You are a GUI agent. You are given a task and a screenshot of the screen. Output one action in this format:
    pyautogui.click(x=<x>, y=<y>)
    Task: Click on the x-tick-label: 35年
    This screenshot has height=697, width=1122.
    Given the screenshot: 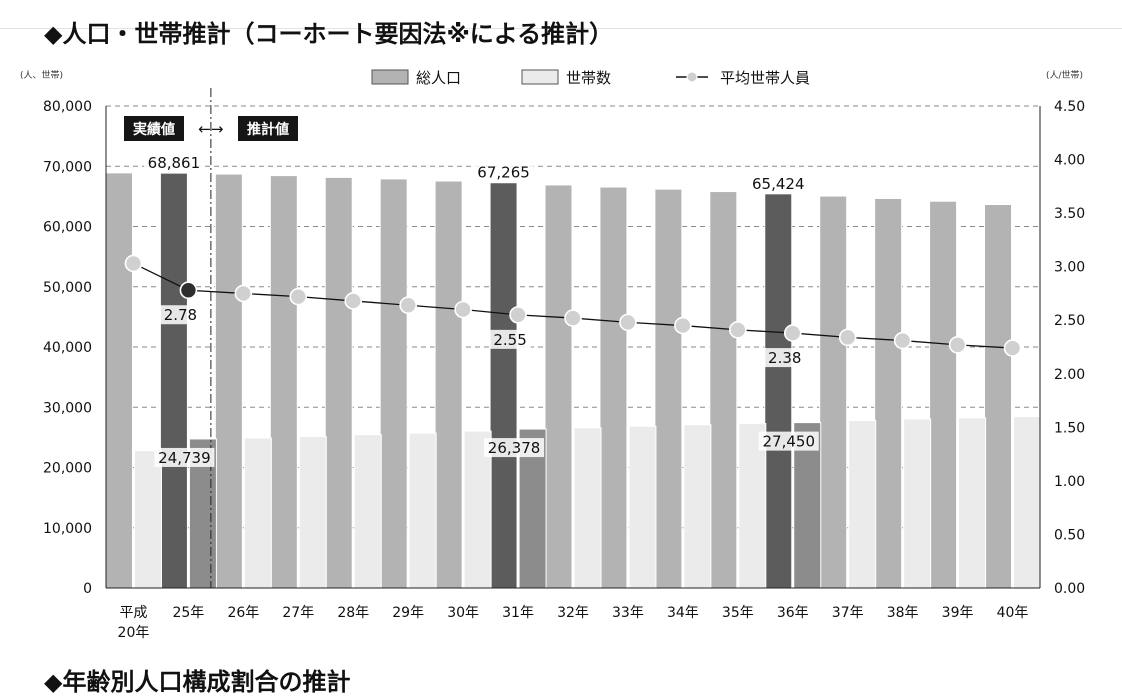 What is the action you would take?
    pyautogui.click(x=738, y=613)
    